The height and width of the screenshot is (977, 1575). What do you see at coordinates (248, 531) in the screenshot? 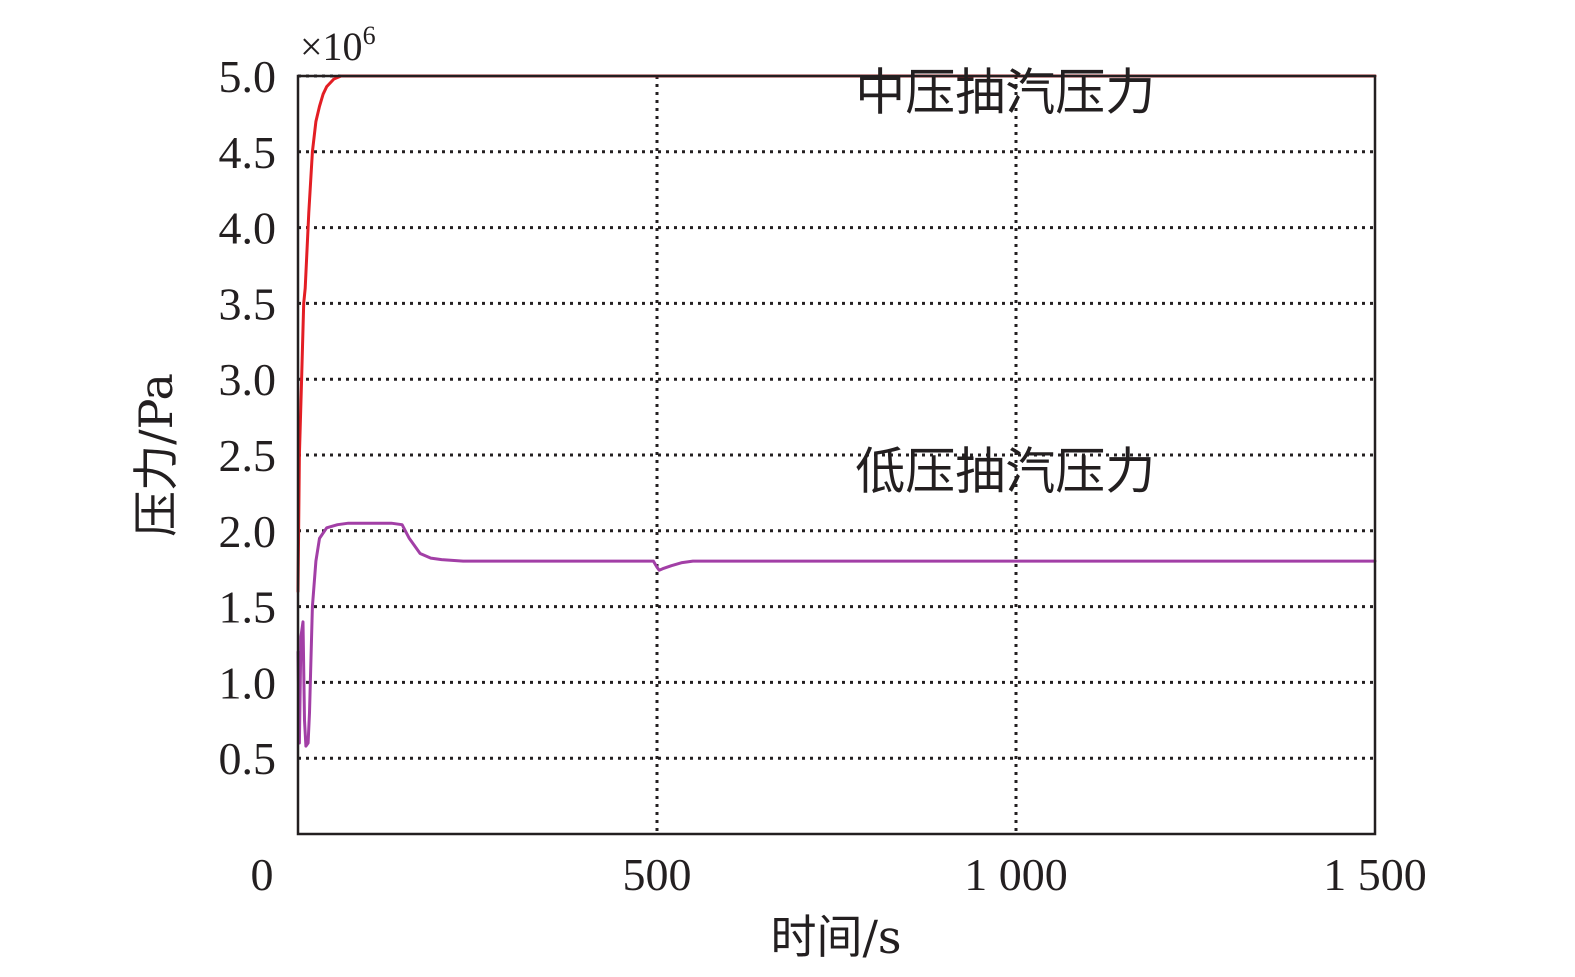
I see `y-tick-label-3: 2.0` at bounding box center [248, 531].